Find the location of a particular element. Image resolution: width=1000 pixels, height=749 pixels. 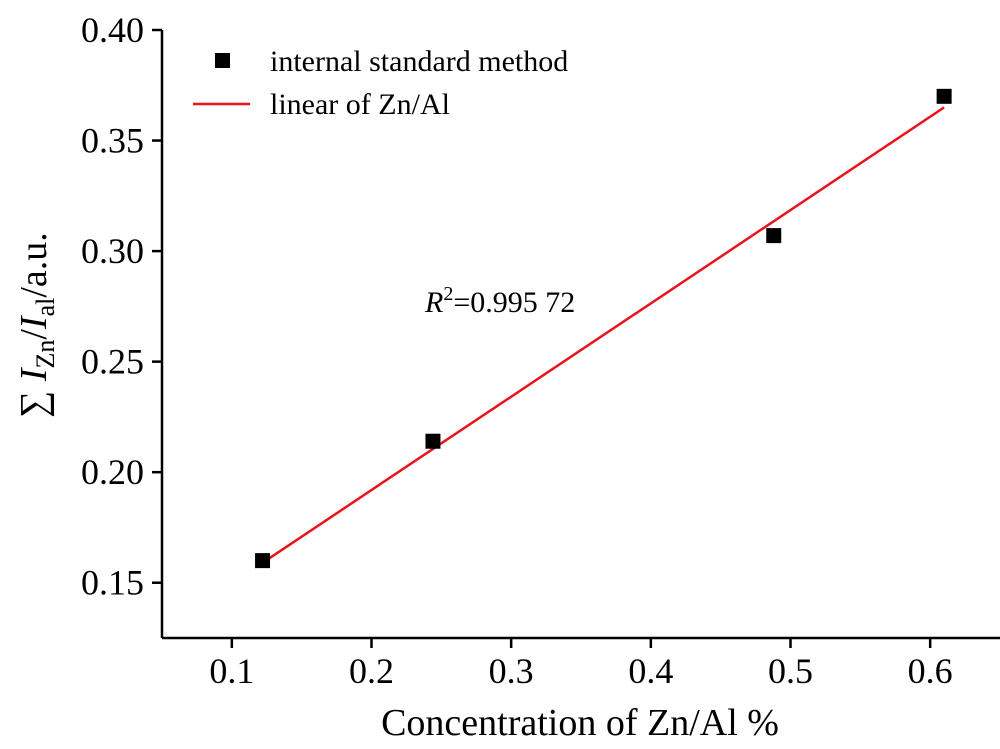

y-axis-label-slash: / is located at coordinates (34, 334).